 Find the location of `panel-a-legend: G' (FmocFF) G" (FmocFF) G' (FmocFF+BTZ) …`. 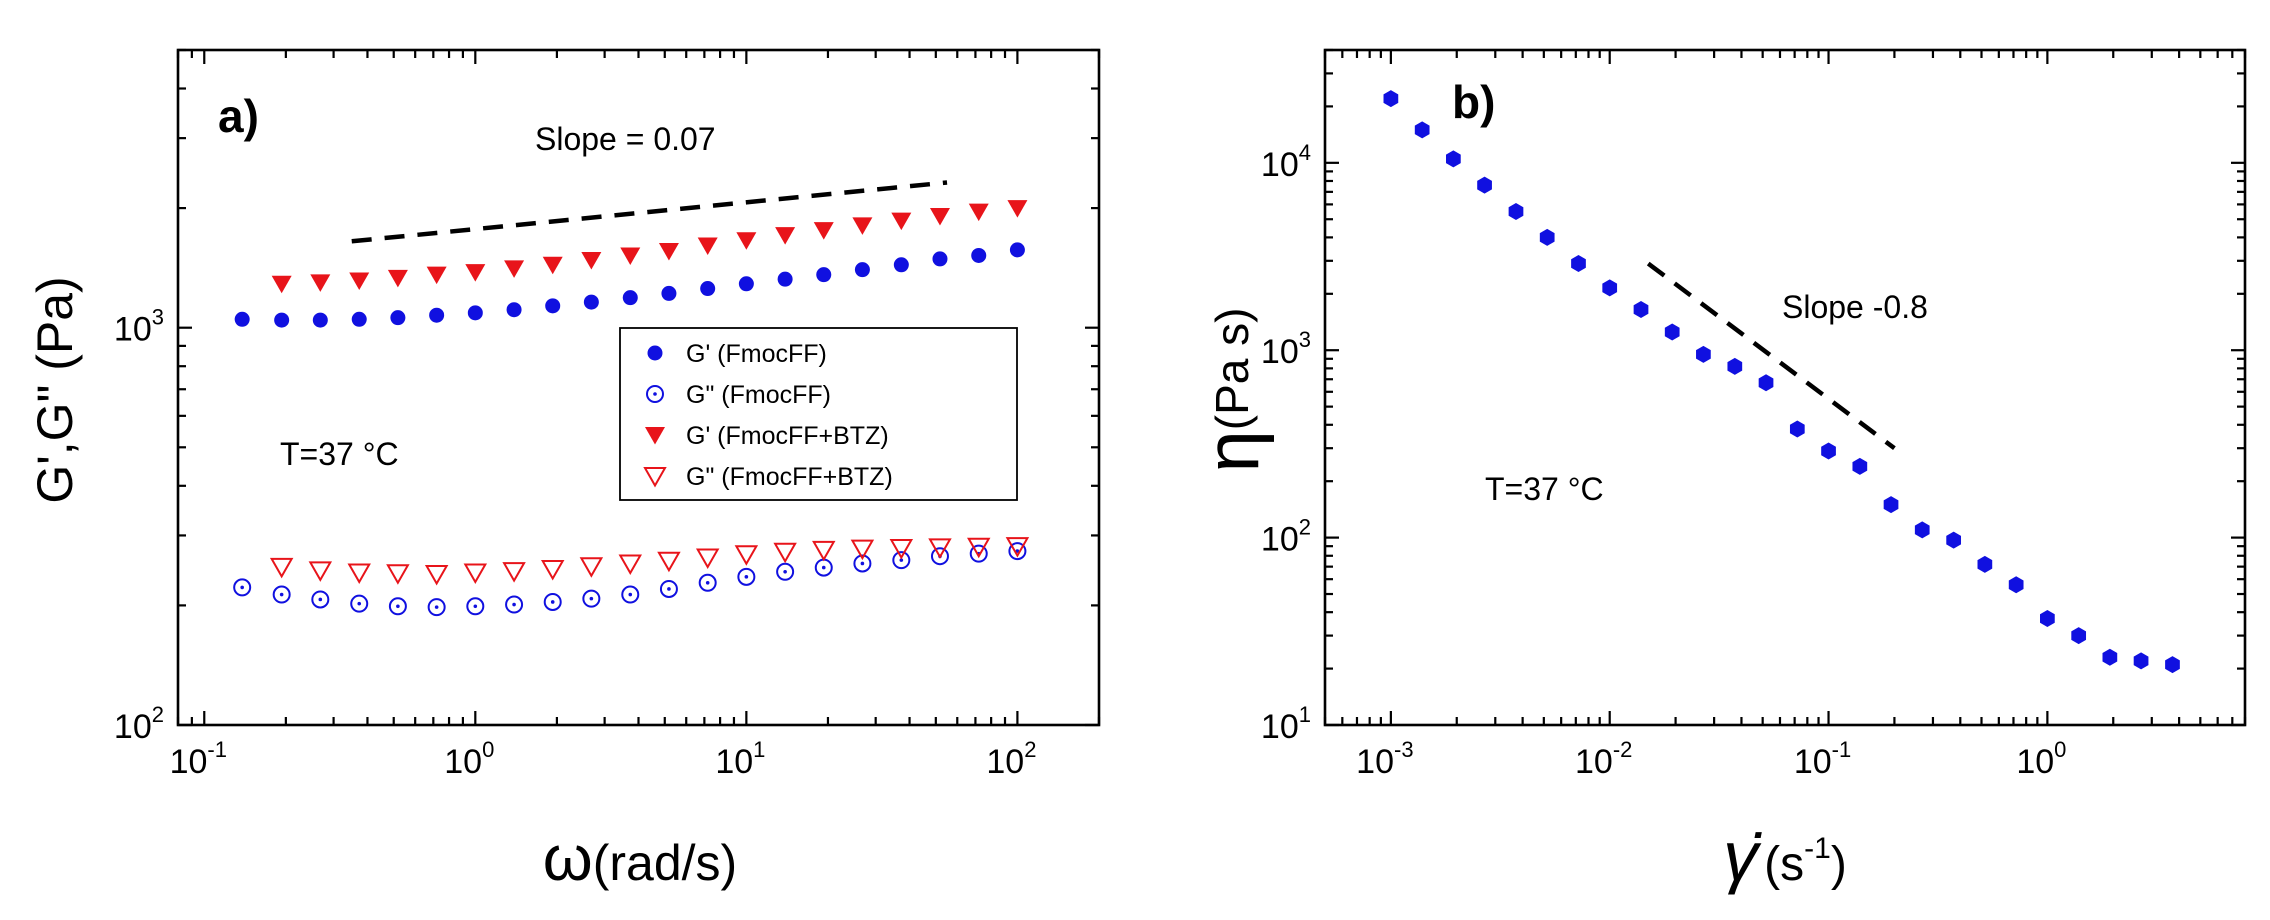

panel-a-legend: G' (FmocFF) G" (FmocFF) G' (FmocFF+BTZ) … is located at coordinates (818, 414).